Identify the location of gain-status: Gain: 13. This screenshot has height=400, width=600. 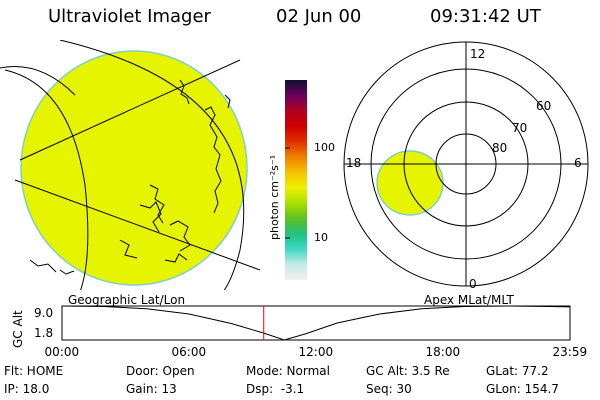
(151, 389).